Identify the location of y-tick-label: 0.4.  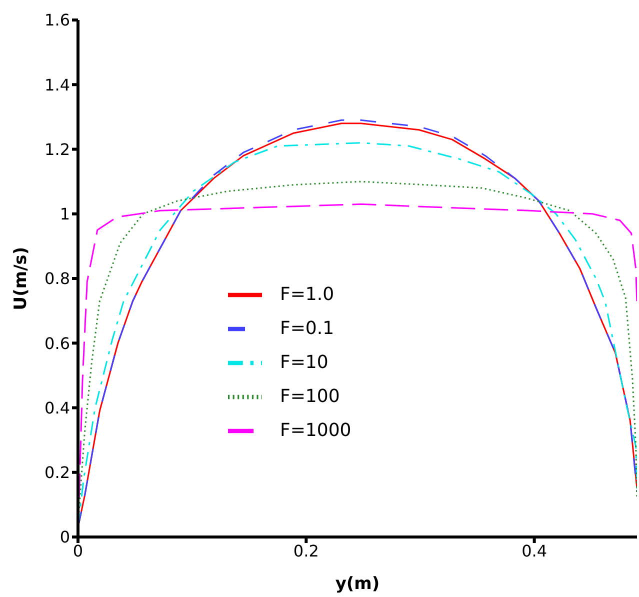
(57, 408).